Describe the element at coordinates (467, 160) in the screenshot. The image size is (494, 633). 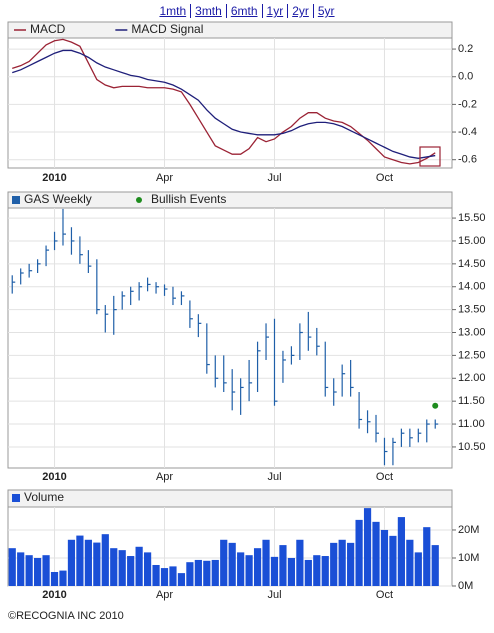
I see `y-tick-label: -0.6` at that location.